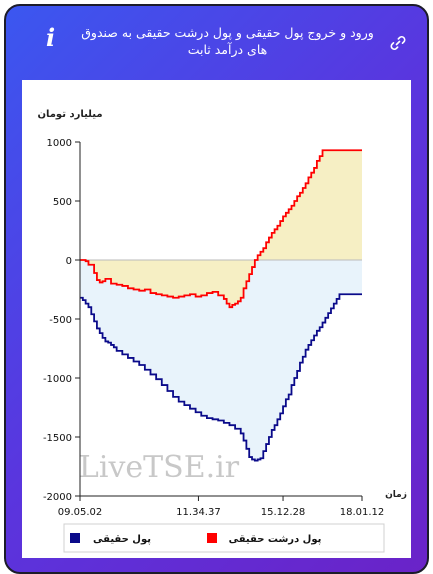 Image resolution: width=433 pixels, height=574 pixels. I want to click on y-tick-label: 0, so click(69, 261).